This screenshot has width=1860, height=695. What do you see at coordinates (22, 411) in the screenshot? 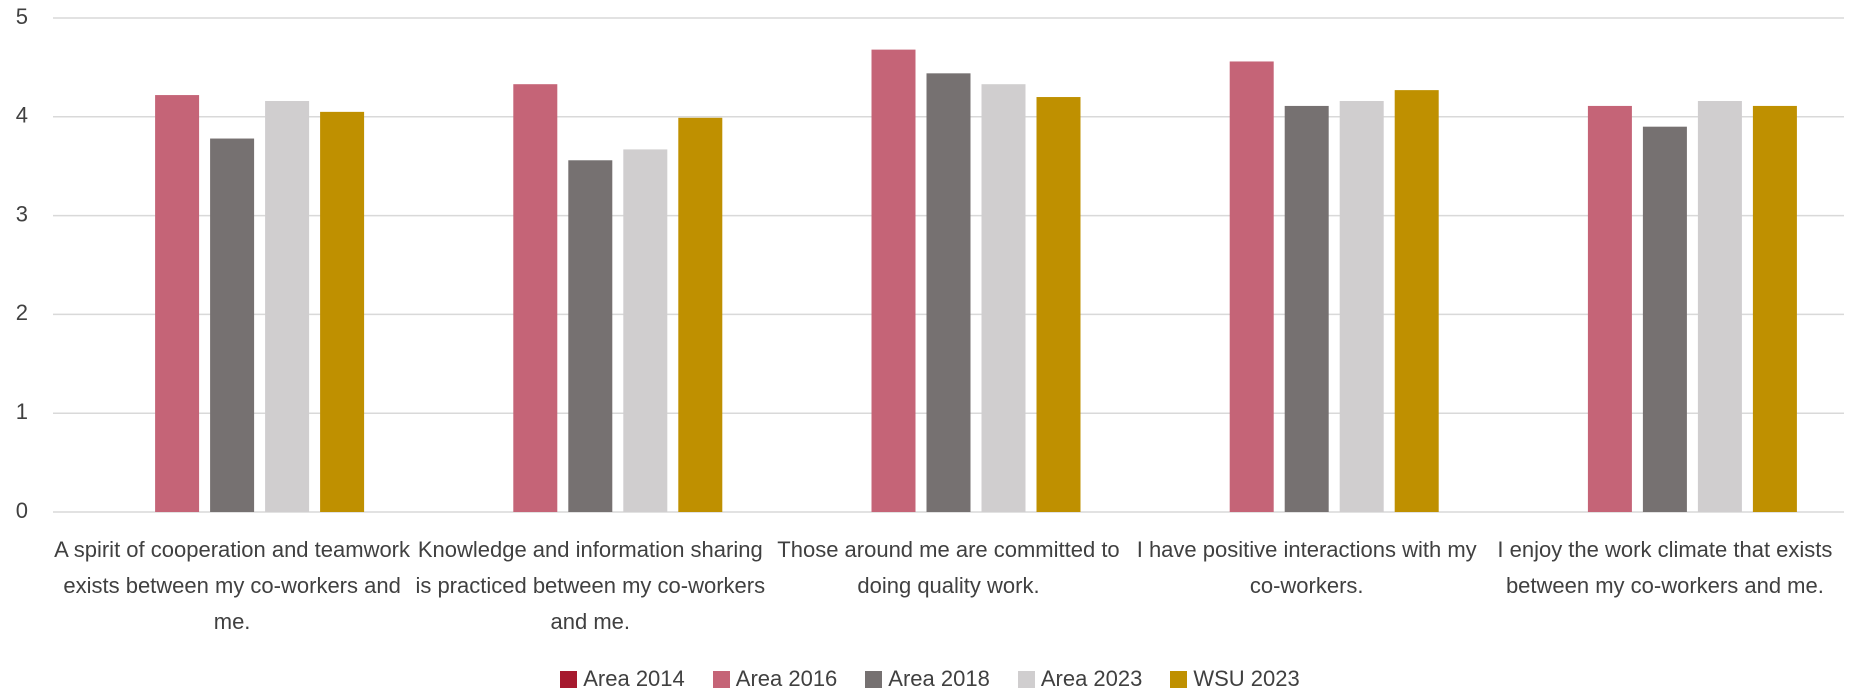
I see `y-tick-label: 1` at bounding box center [22, 411].